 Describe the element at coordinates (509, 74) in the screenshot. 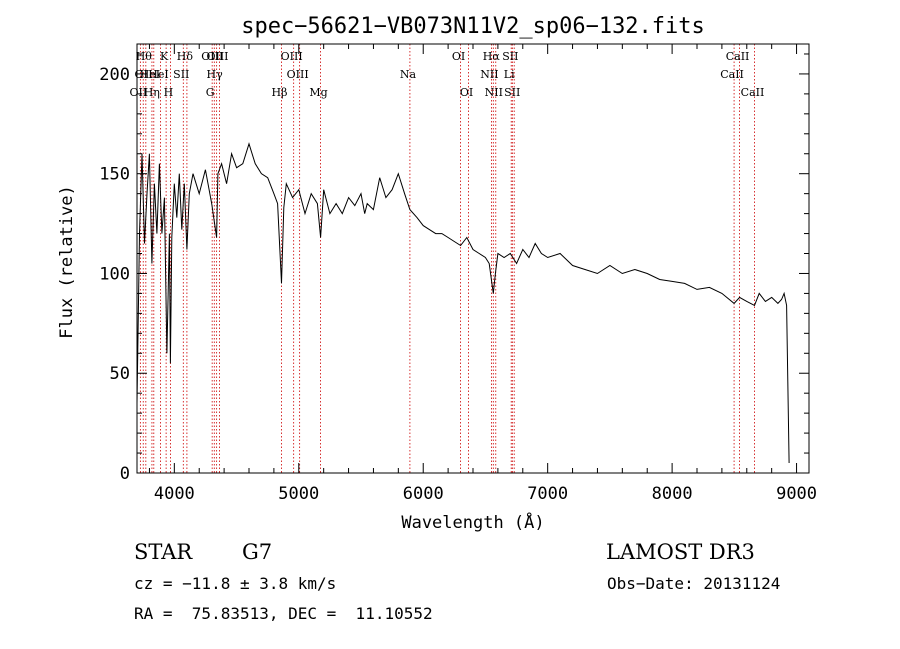

I see `line-marker-label: Li` at that location.